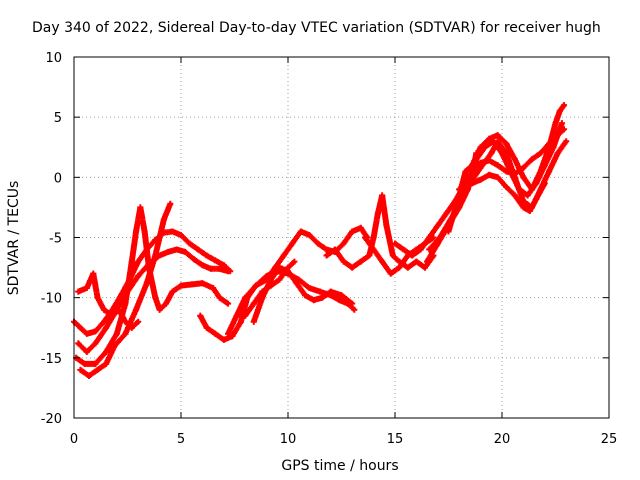  Describe the element at coordinates (181, 439) in the screenshot. I see `x-tick-label: 5` at that location.